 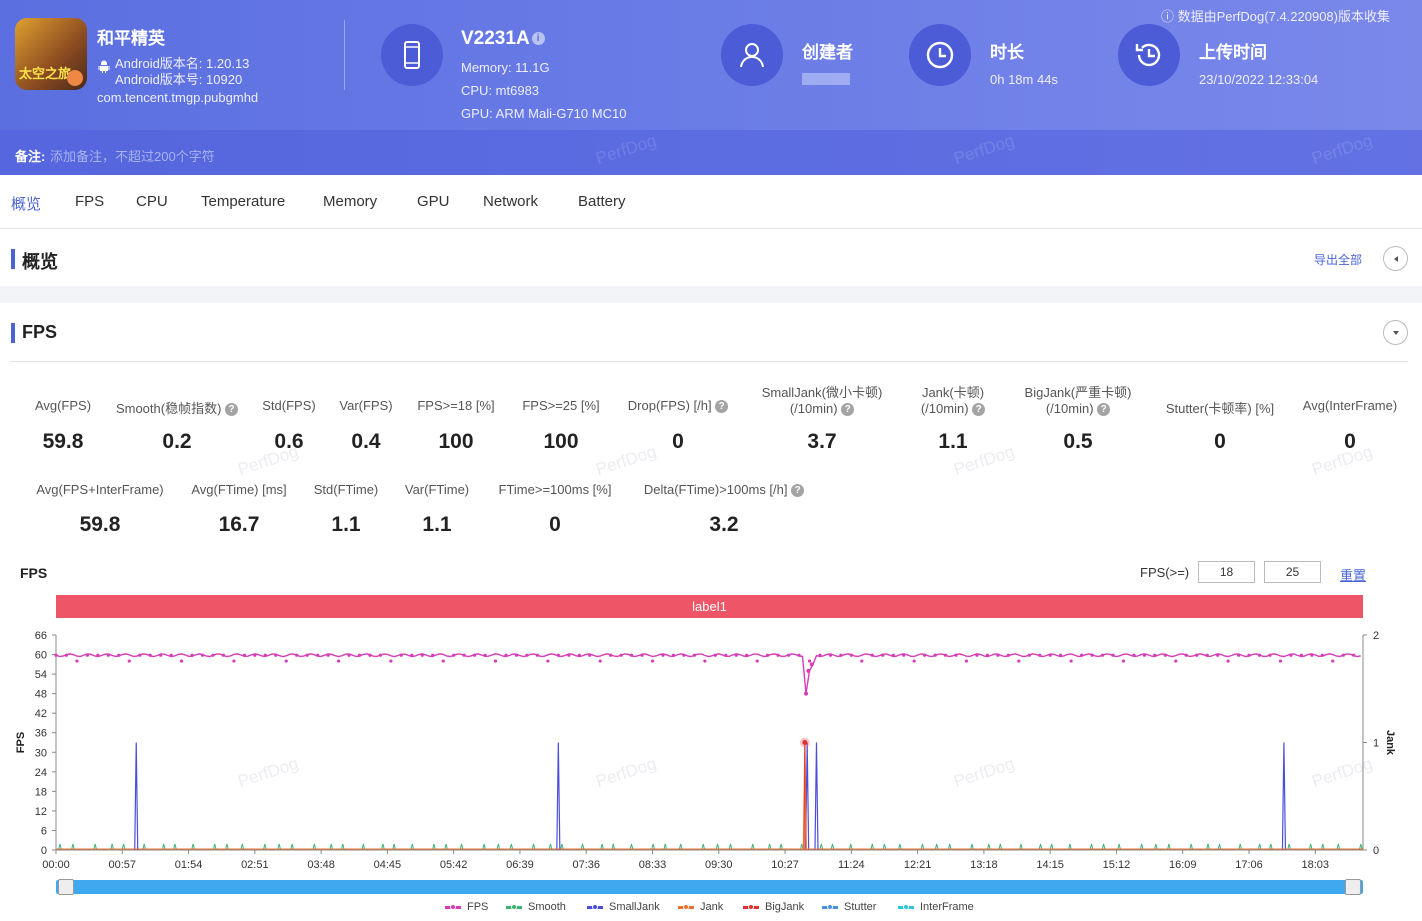 What do you see at coordinates (1353, 575) in the screenshot?
I see `reset-link: 重置` at bounding box center [1353, 575].